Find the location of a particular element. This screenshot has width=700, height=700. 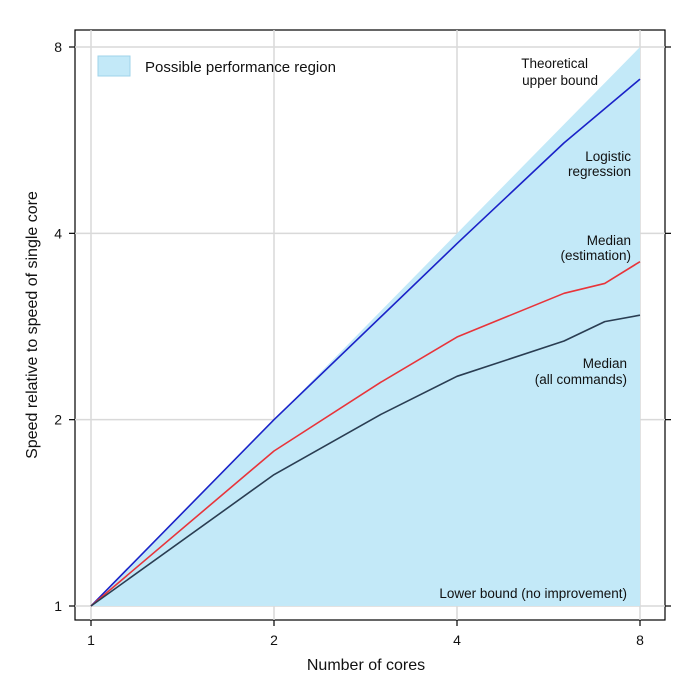

annotation-logistic-line2: regression is located at coordinates (599, 171).